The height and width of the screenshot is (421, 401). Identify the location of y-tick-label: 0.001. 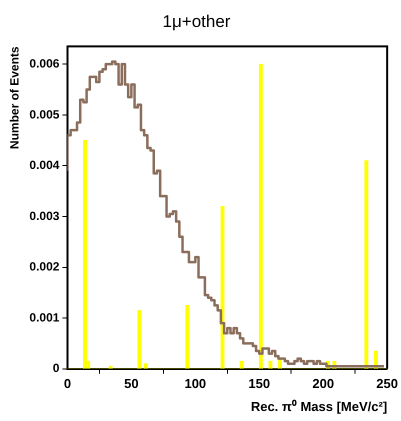
(44, 317).